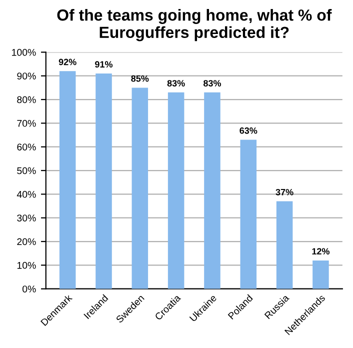  Describe the element at coordinates (249, 130) in the screenshot. I see `data-label: 63%` at that location.